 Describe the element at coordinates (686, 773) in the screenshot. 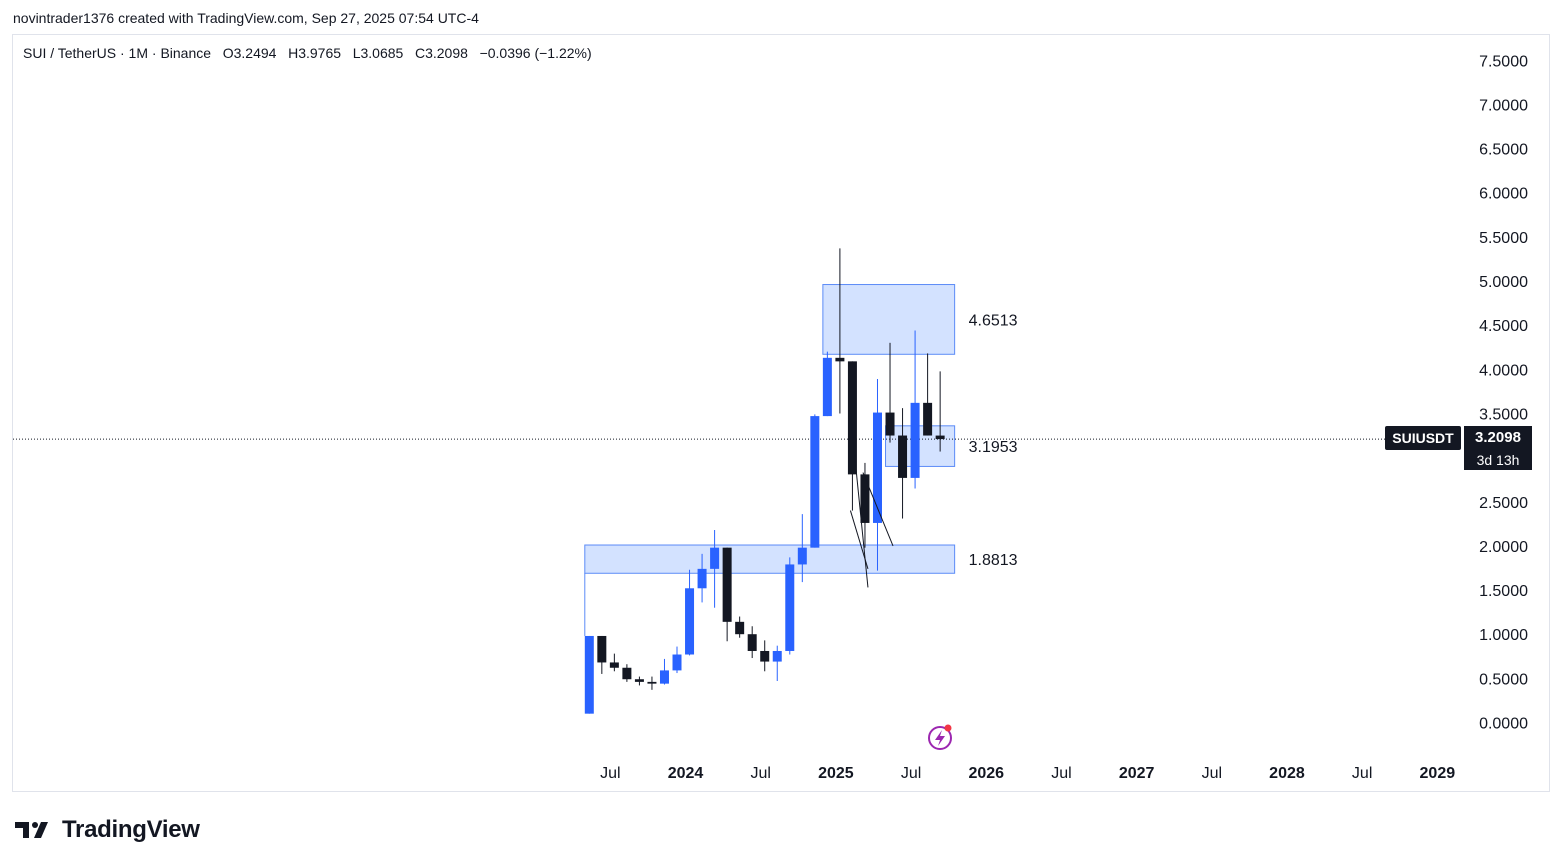

I see `x-tick-label-1: 2024` at that location.